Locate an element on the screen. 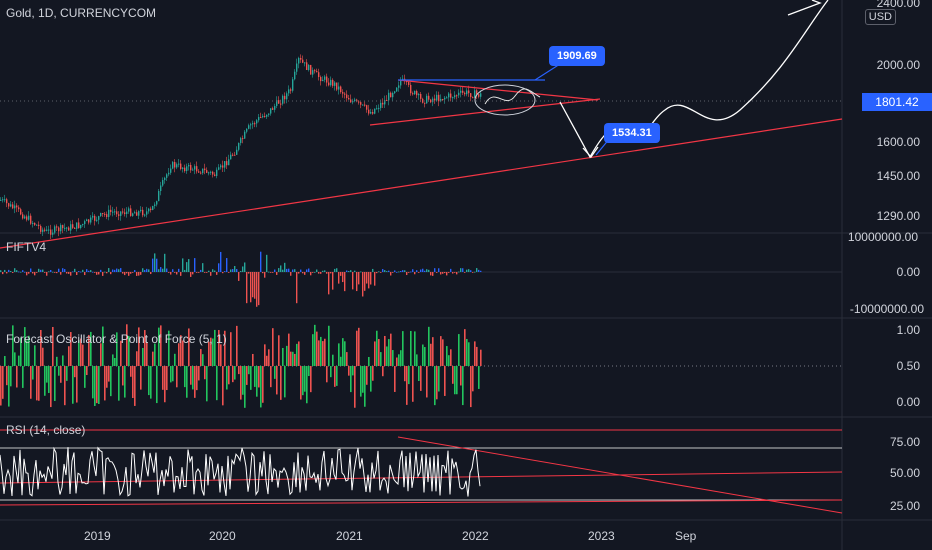 The height and width of the screenshot is (550, 932). highlight-ellipse is located at coordinates (505, 100).